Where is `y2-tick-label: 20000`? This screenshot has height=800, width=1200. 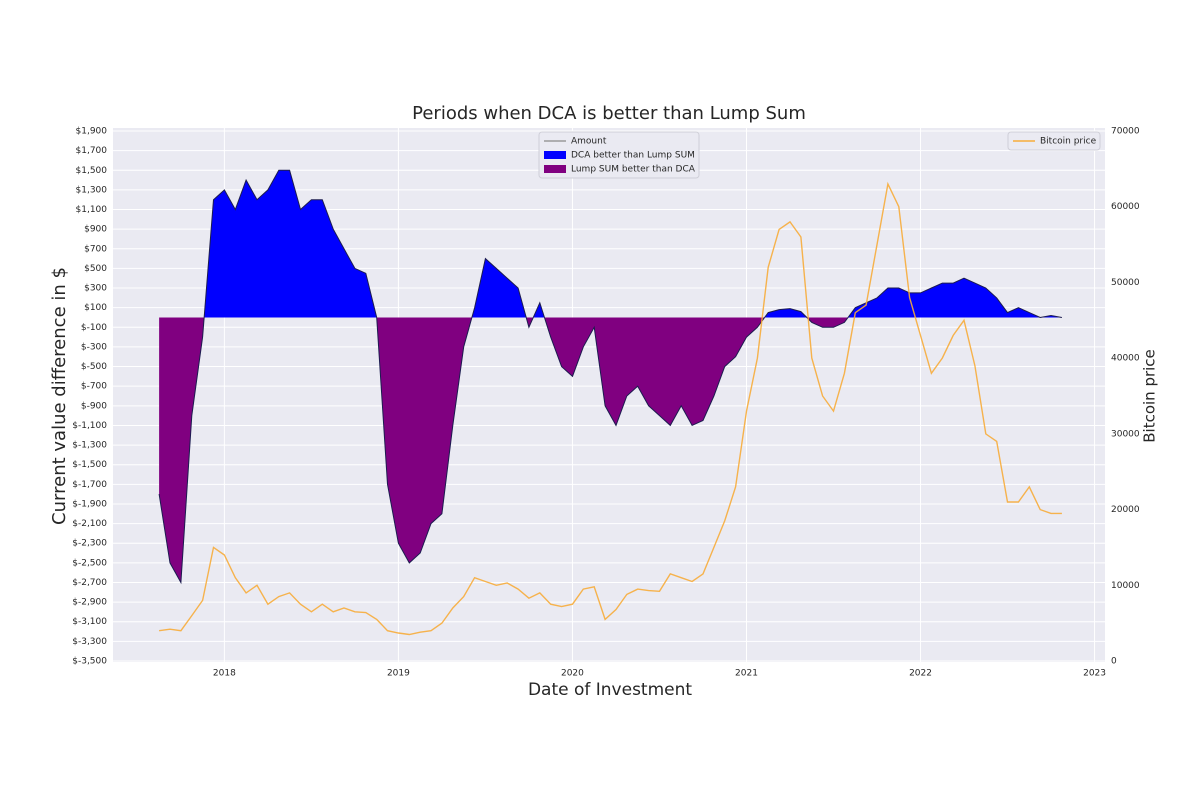 y2-tick-label: 20000 is located at coordinates (1125, 510).